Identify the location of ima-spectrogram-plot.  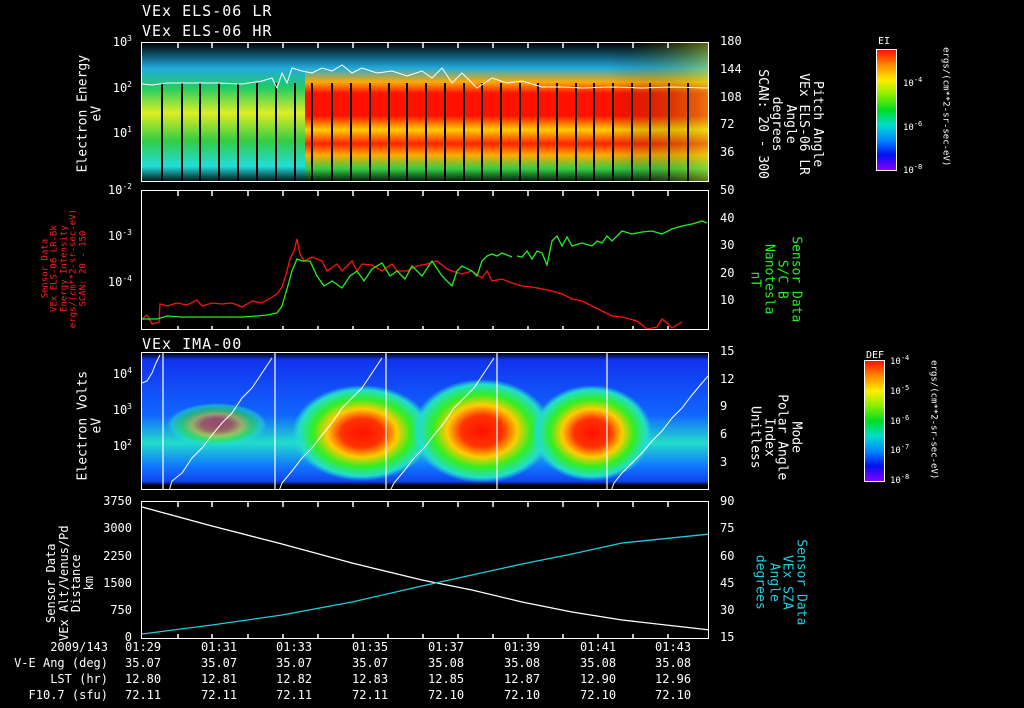
(425, 421).